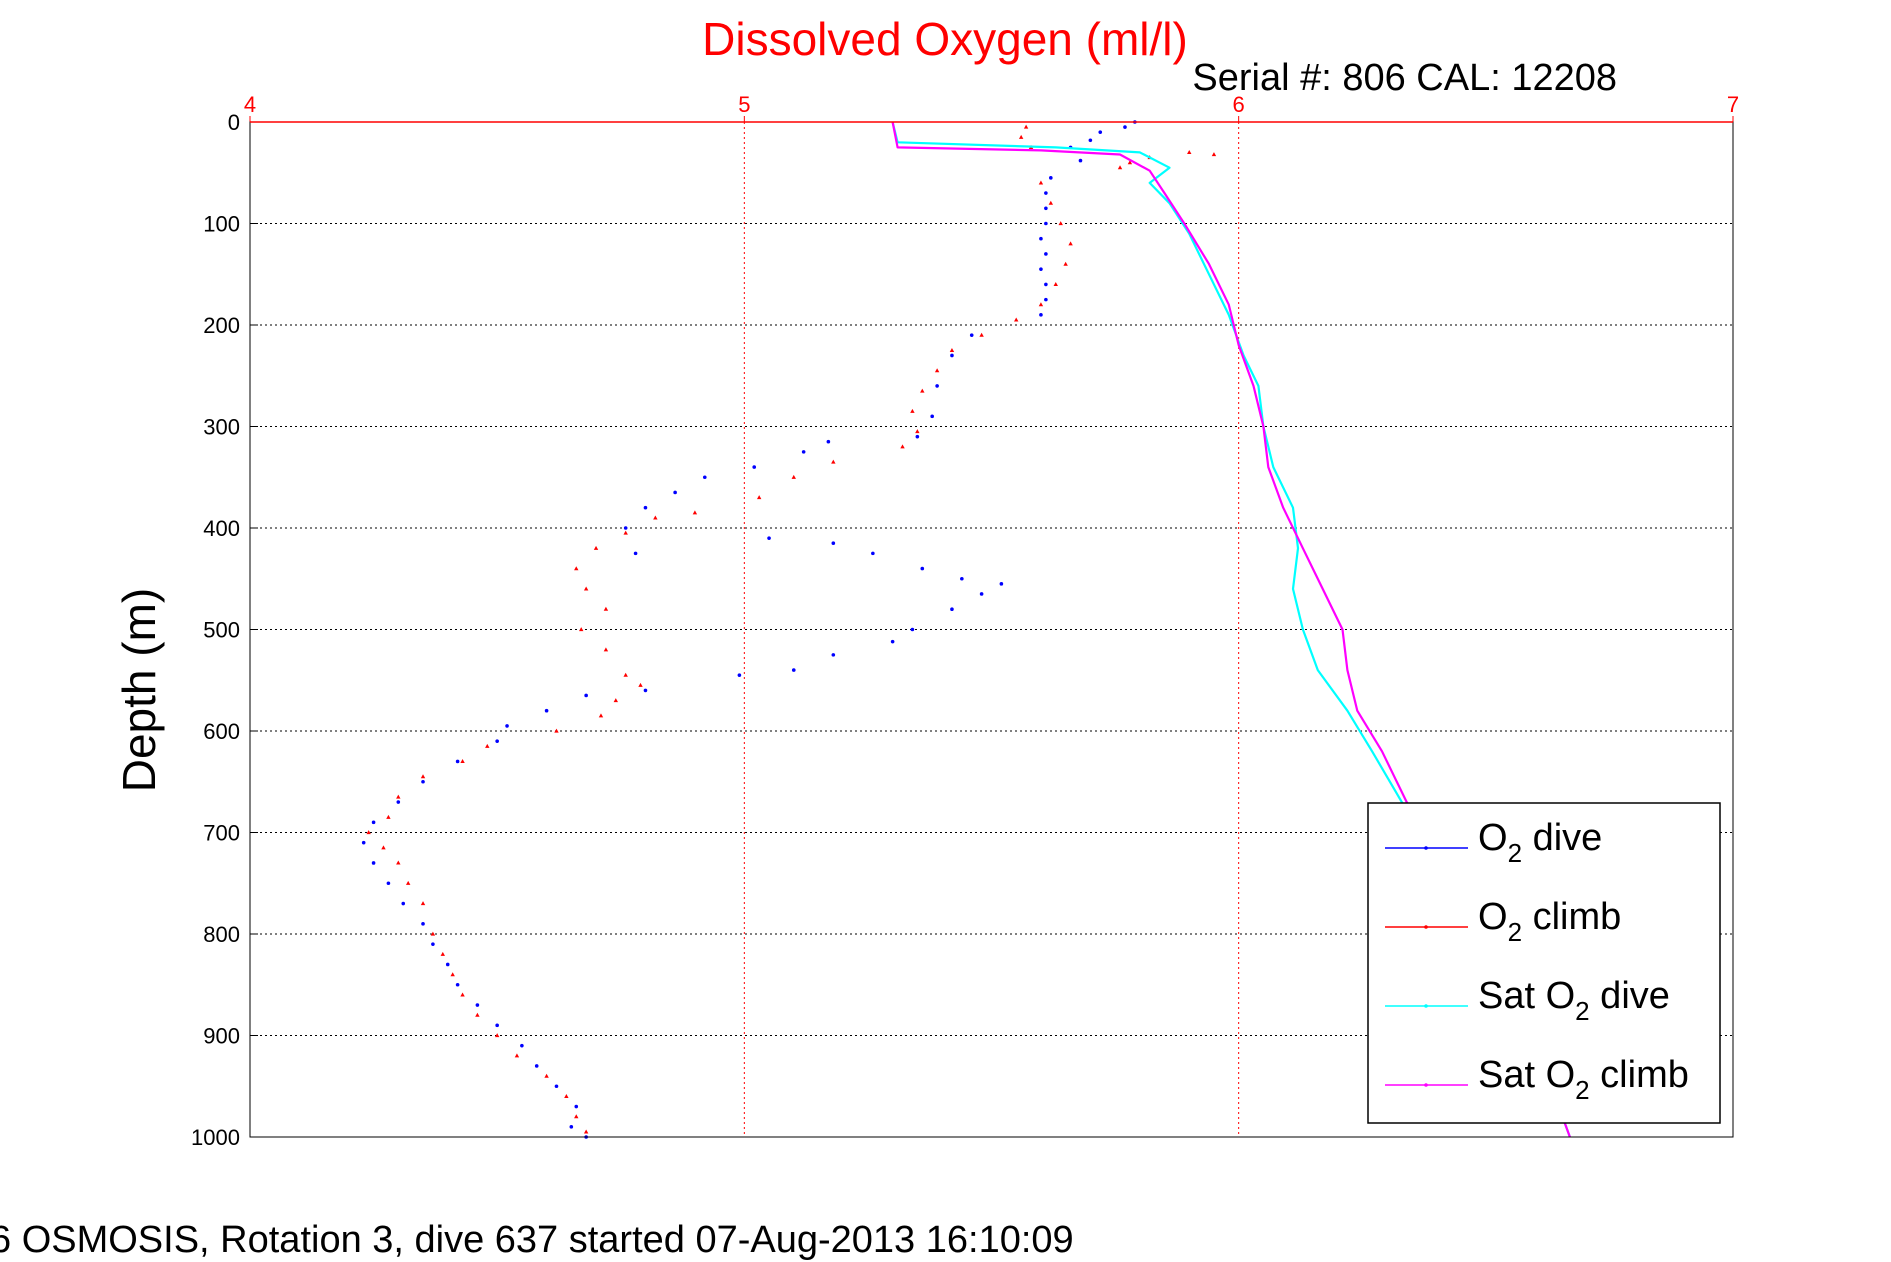  Describe the element at coordinates (1574, 1000) in the screenshot. I see `legend-label-sat-dive: Sat O2 dive` at that location.